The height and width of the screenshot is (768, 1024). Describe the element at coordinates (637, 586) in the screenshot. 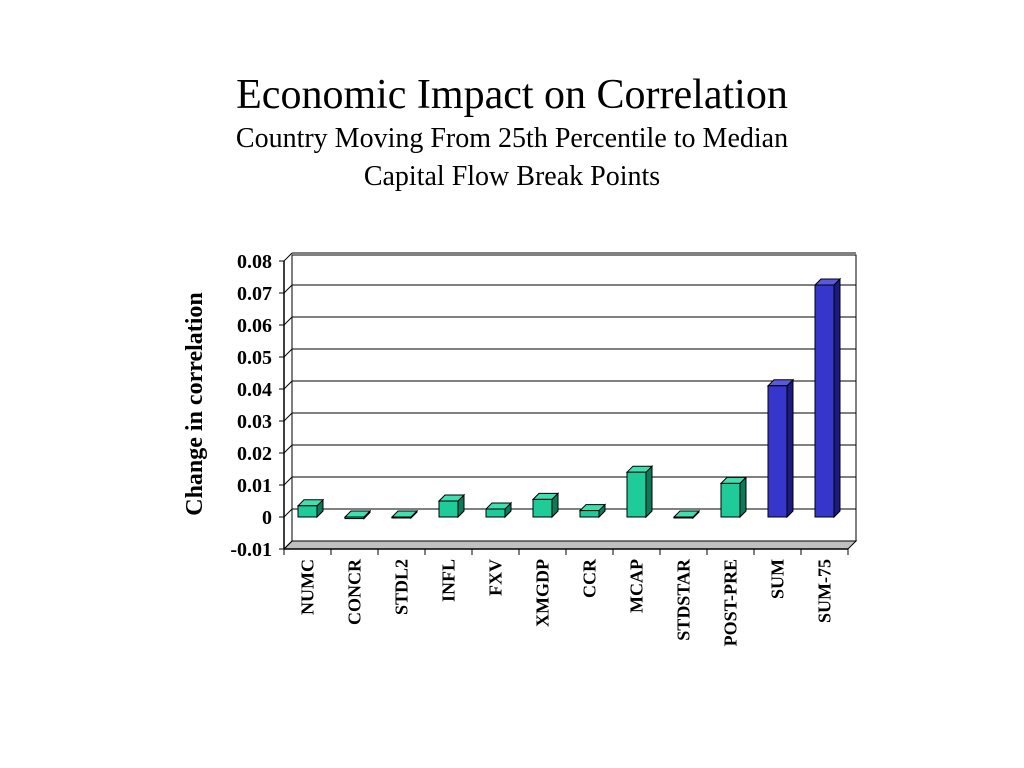

I see `x-tick-label: MCAP` at that location.